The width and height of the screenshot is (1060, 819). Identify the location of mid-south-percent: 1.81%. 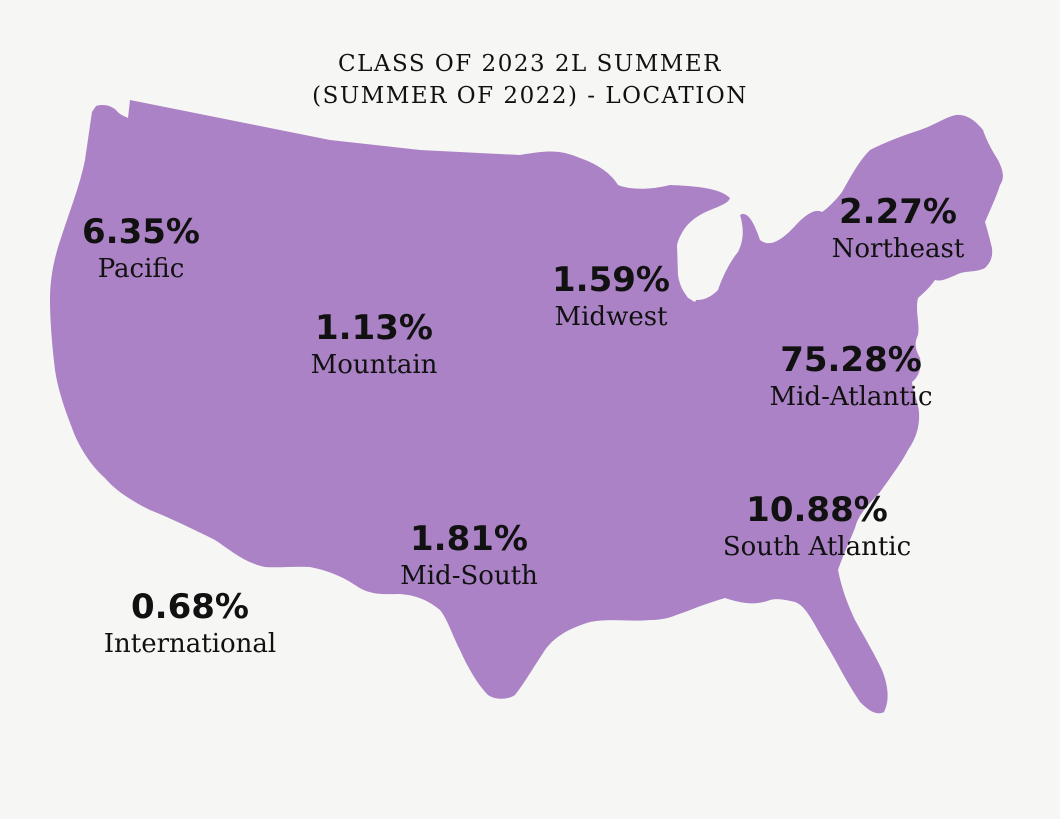
(469, 539).